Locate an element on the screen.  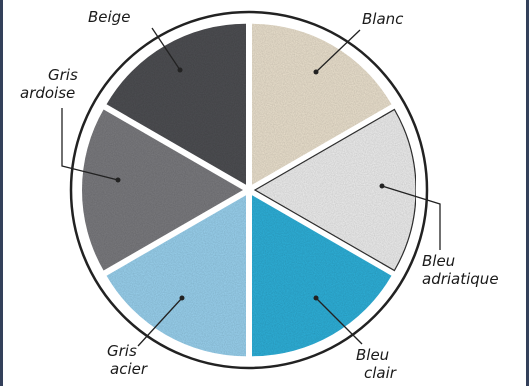
label-bleu-adriatique: Bleu adriatique is located at coordinates (460, 270).